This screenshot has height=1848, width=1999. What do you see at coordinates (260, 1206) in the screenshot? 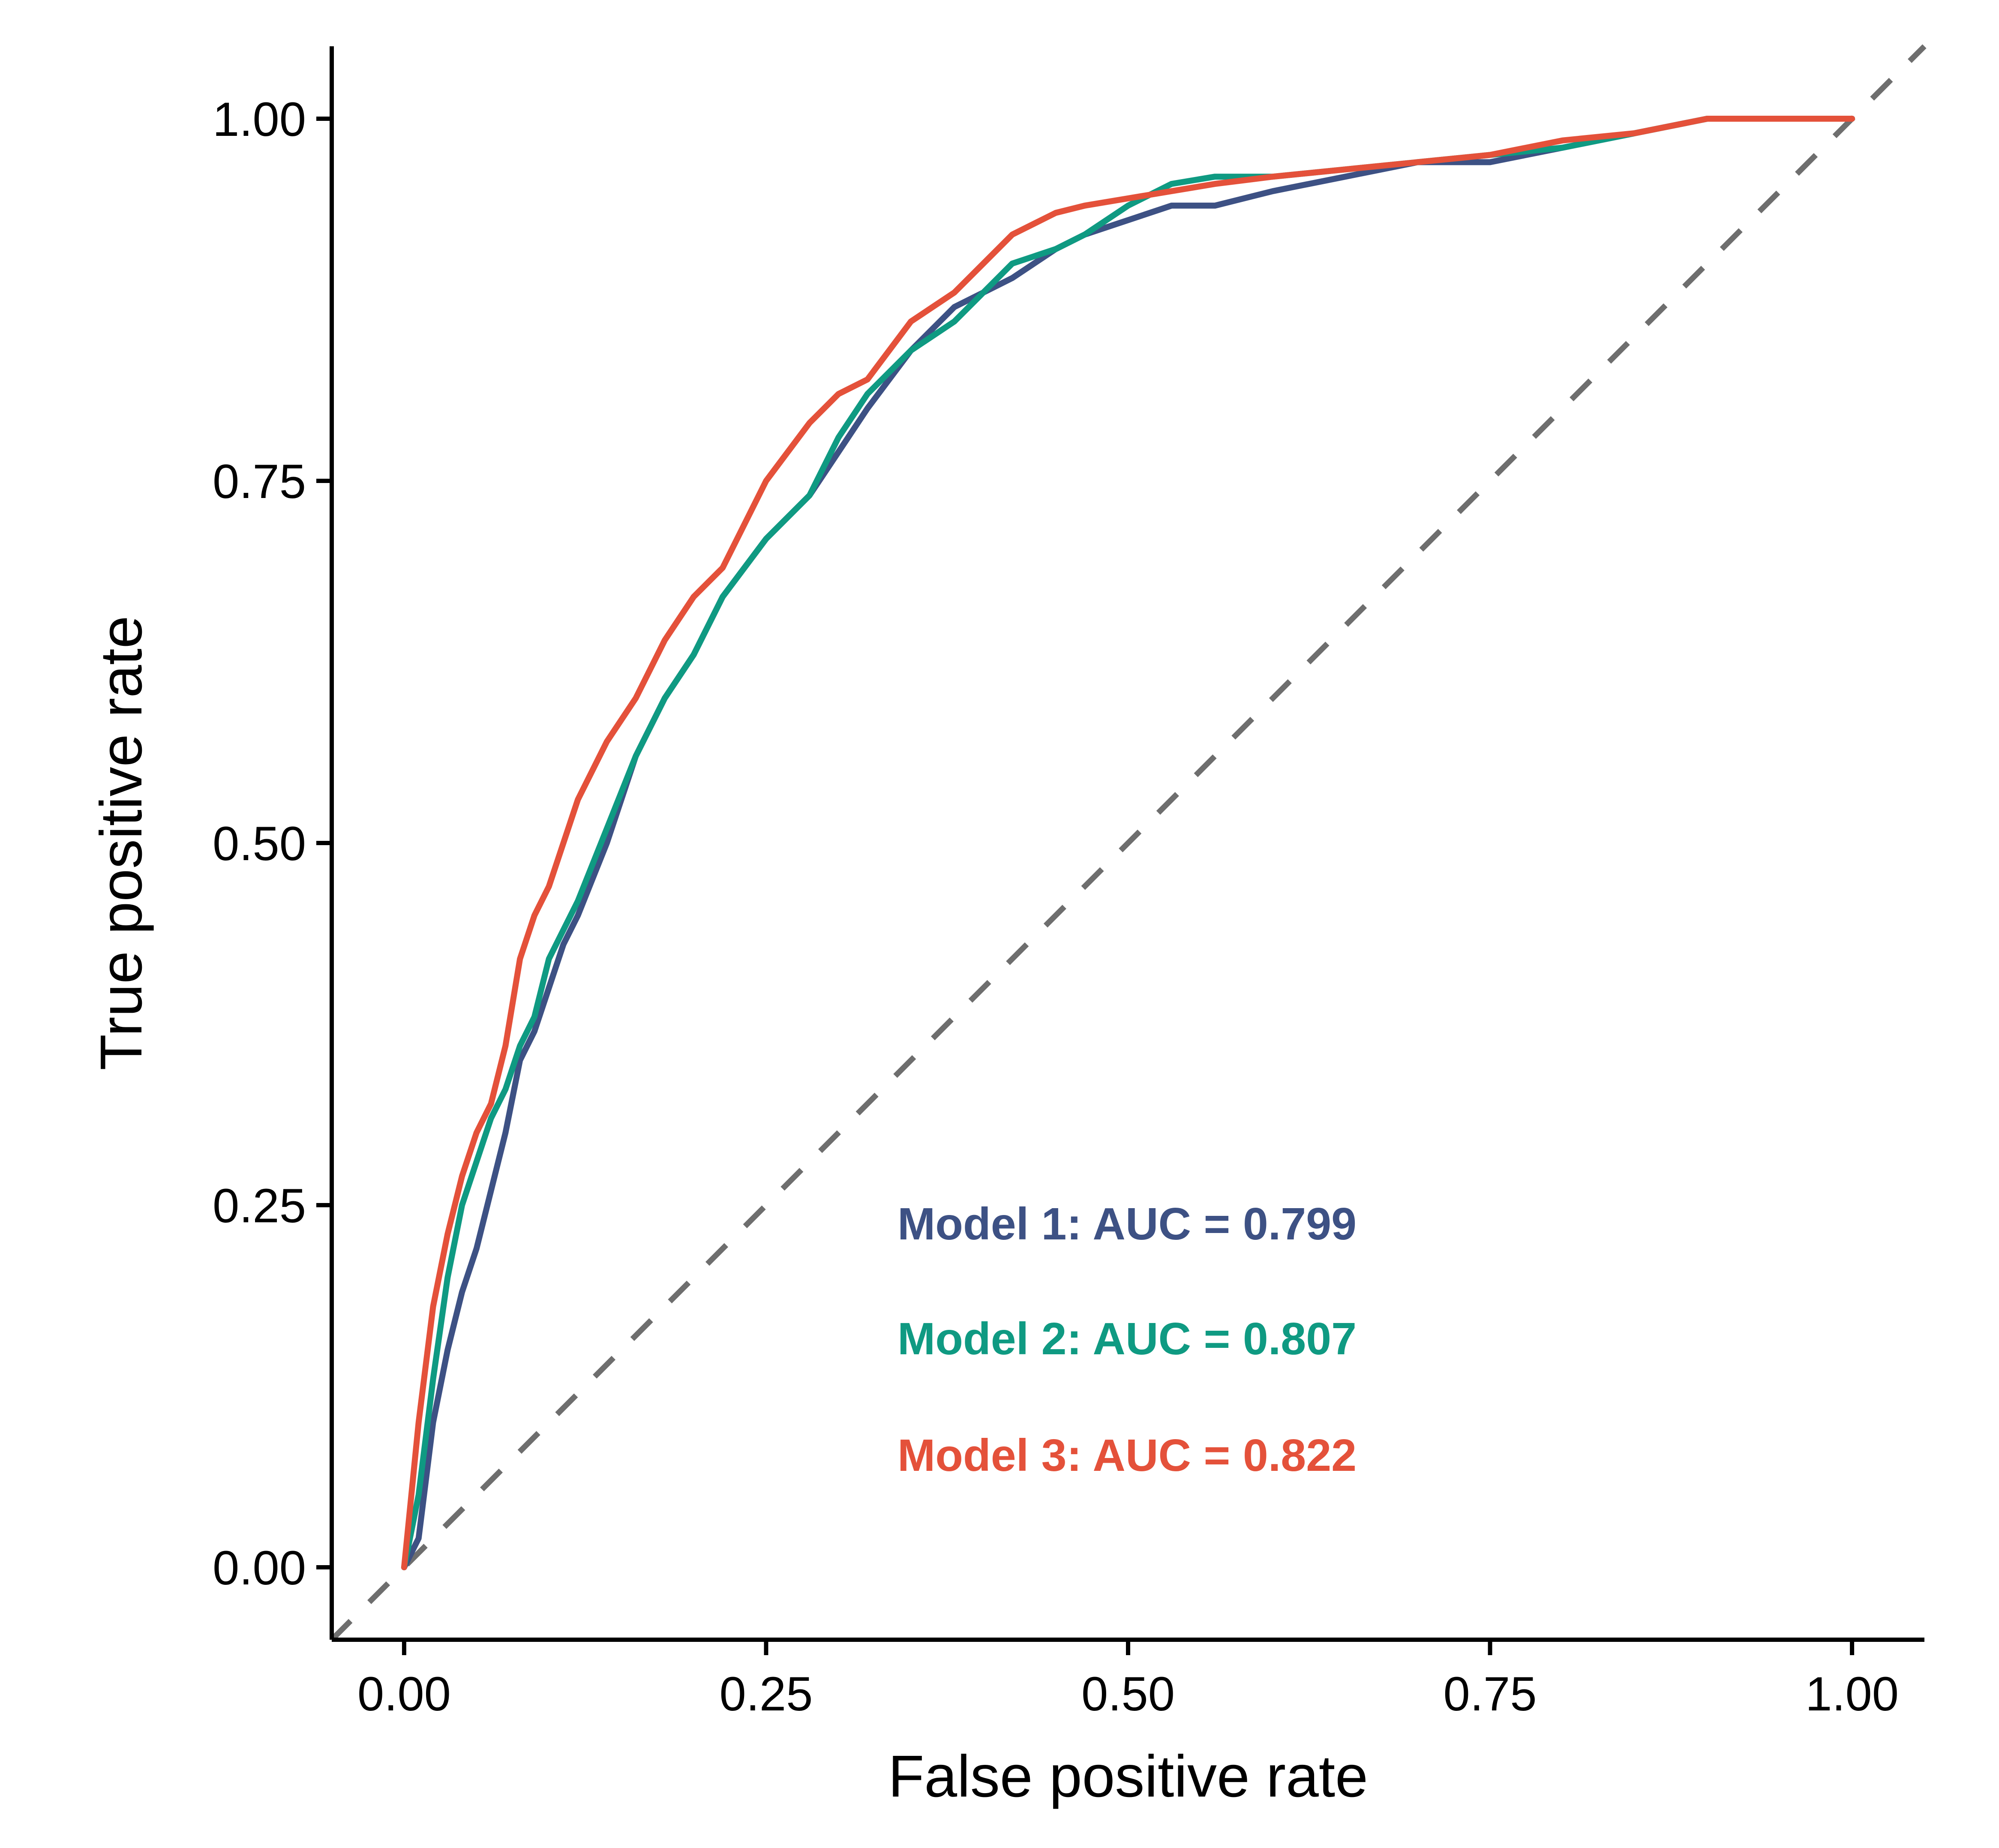
I see `y-tick-label: 0.25` at bounding box center [260, 1206].